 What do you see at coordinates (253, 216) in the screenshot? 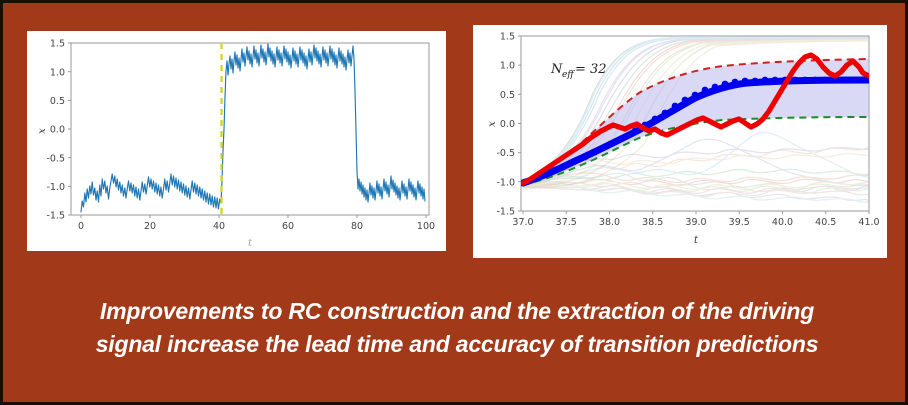
I see `left-x-tickmarks` at bounding box center [253, 216].